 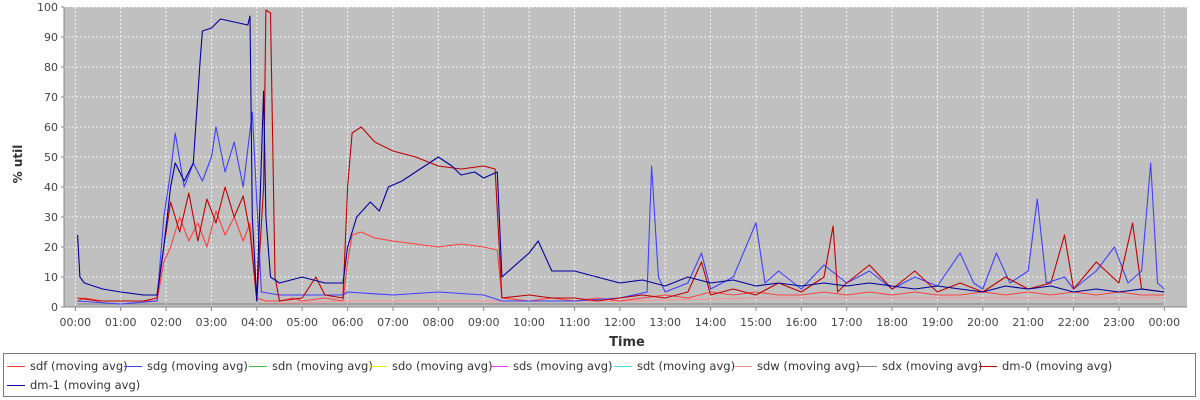 I want to click on legend-item: sdw (moving avg), so click(x=797, y=366).